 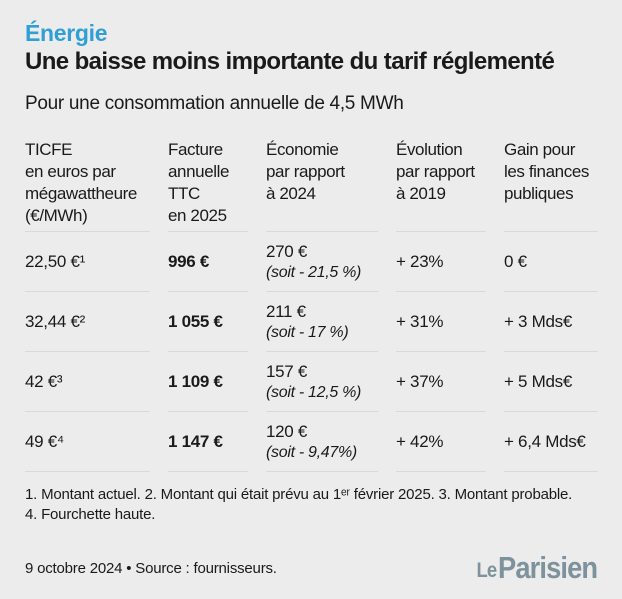 What do you see at coordinates (55, 322) in the screenshot?
I see `ticfe-value: 32,44 €²` at bounding box center [55, 322].